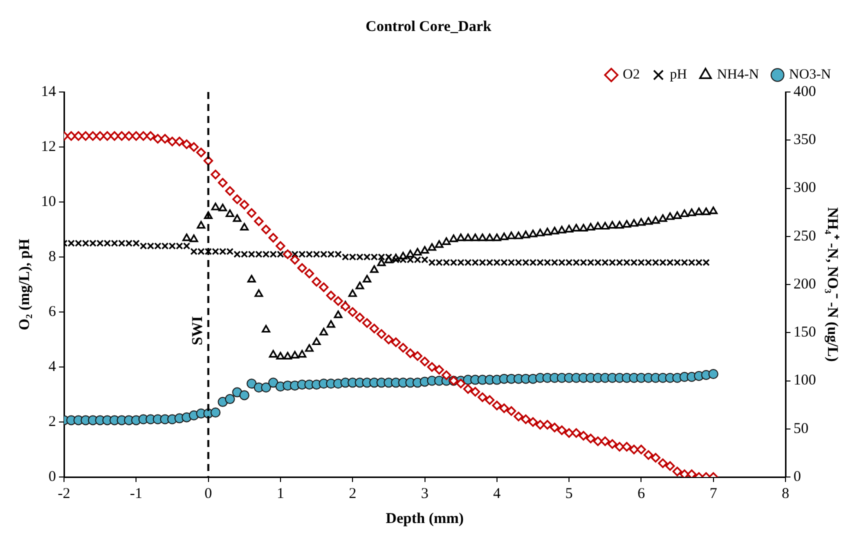 This screenshot has width=859, height=544. What do you see at coordinates (424, 494) in the screenshot?
I see `x-tick-label: 3` at bounding box center [424, 494].